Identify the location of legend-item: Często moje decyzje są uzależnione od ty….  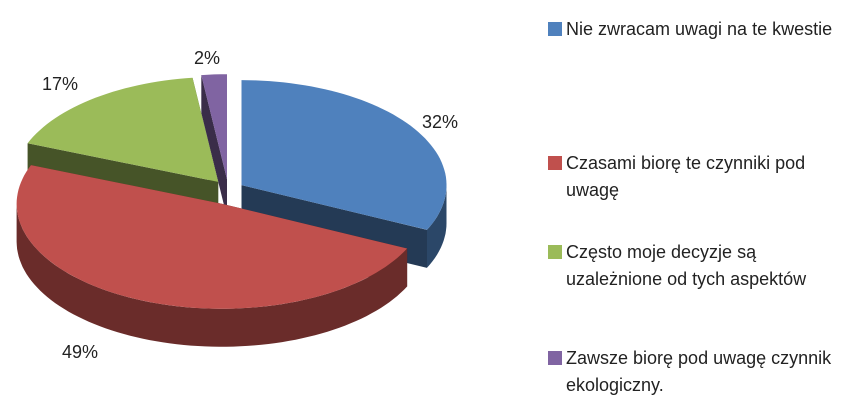
(693, 266).